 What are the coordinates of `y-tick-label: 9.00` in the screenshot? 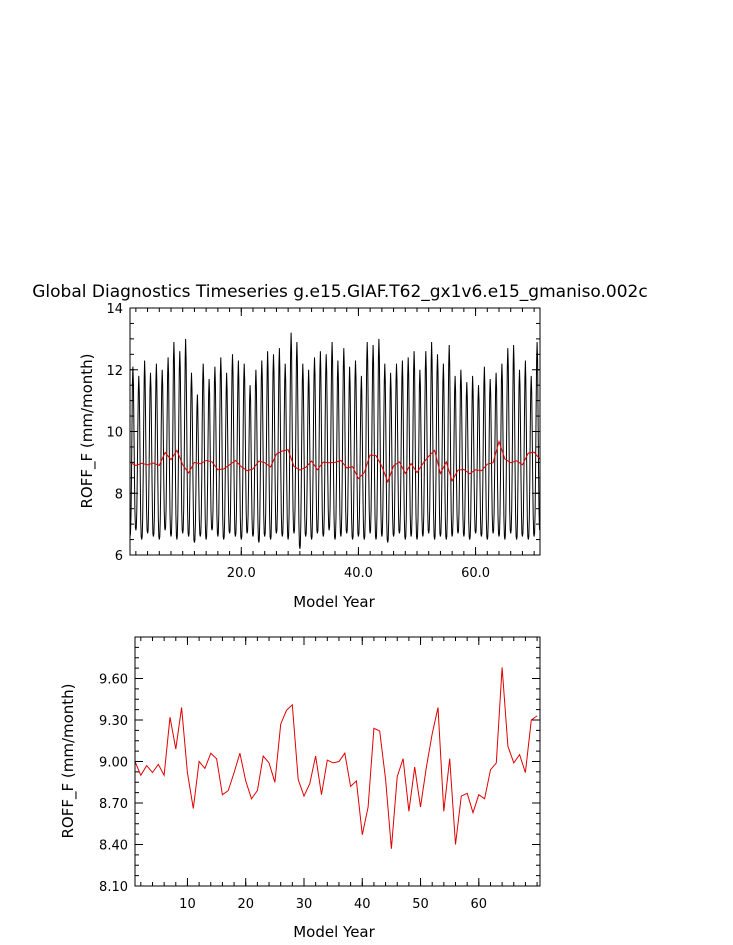 It's located at (113, 763).